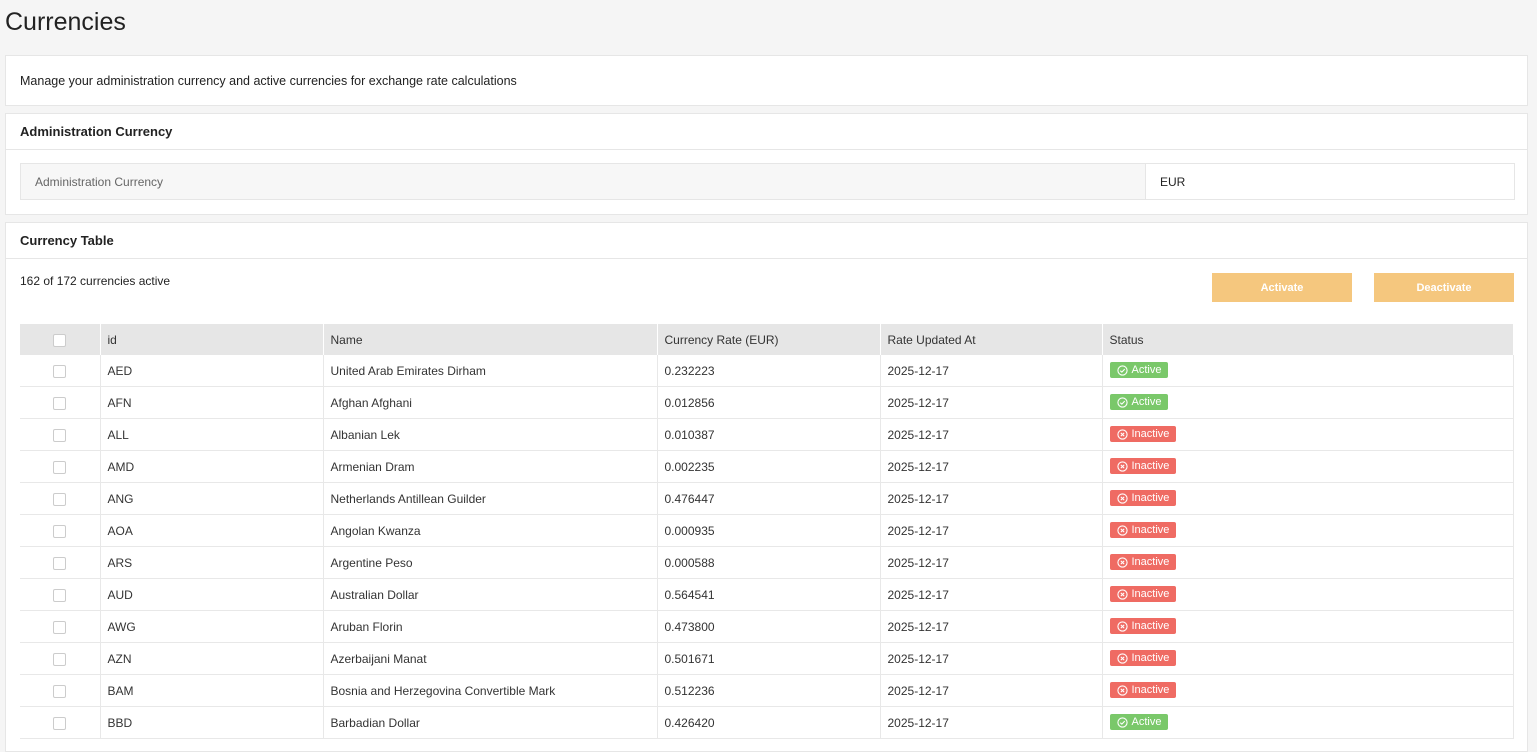 This screenshot has height=752, width=1537. I want to click on currency-rate: 0.000588, so click(769, 562).